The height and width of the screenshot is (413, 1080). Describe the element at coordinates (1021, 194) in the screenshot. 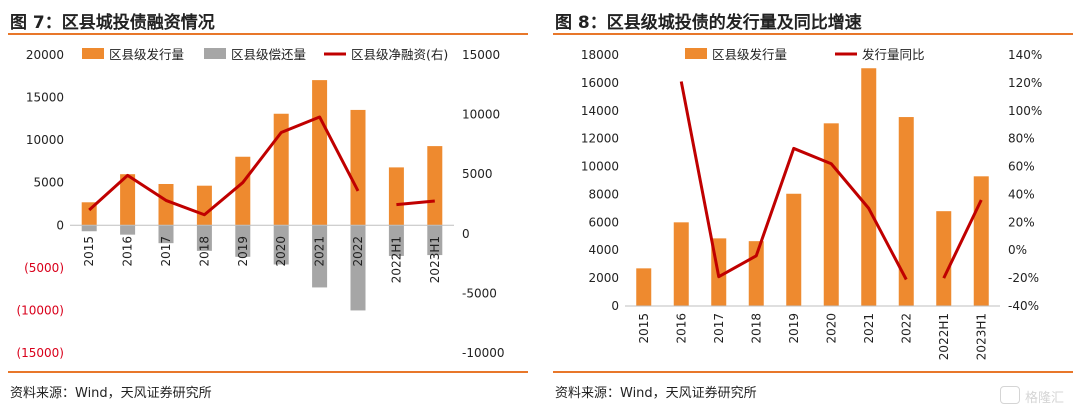

I see `y-right-tick-label: 40%` at that location.